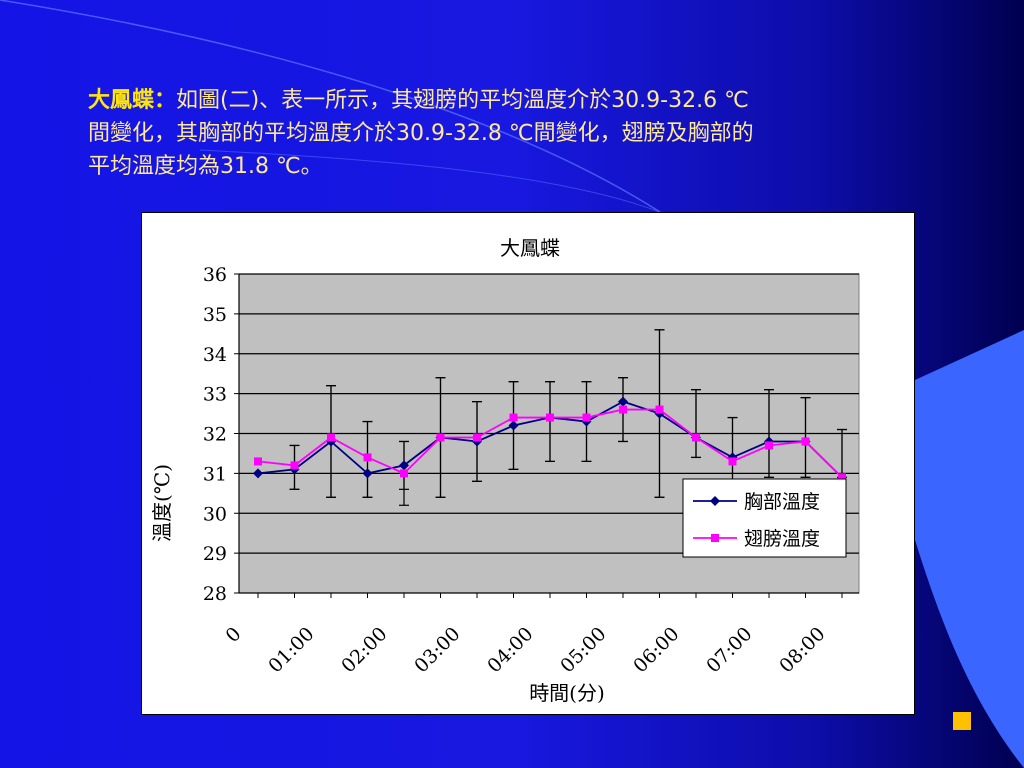 The width and height of the screenshot is (1024, 768). What do you see at coordinates (215, 554) in the screenshot?
I see `y-tick-label: 29` at bounding box center [215, 554].